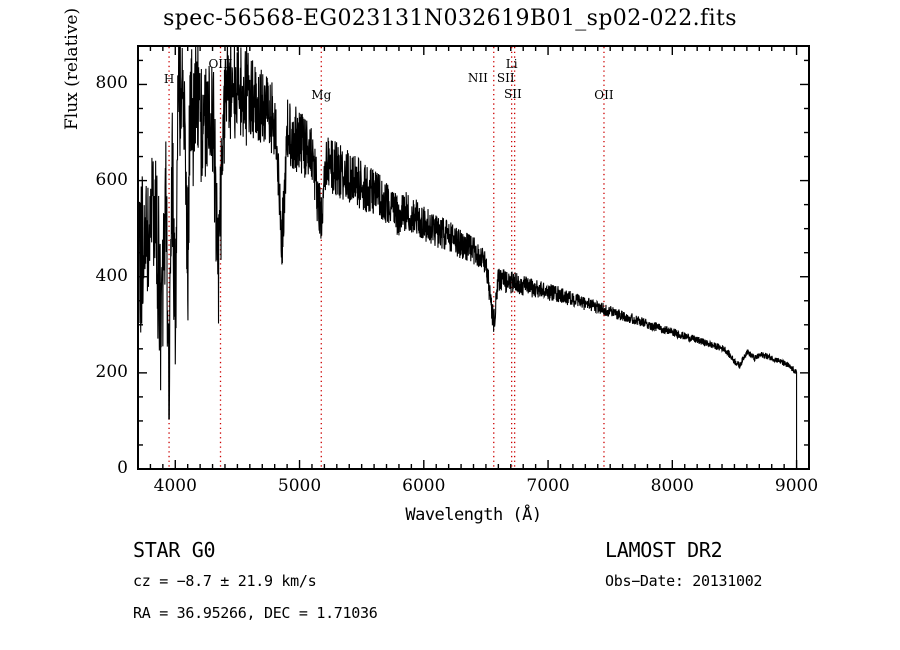  I want to click on observation-date: Obs−Date: 20131002, so click(684, 581).